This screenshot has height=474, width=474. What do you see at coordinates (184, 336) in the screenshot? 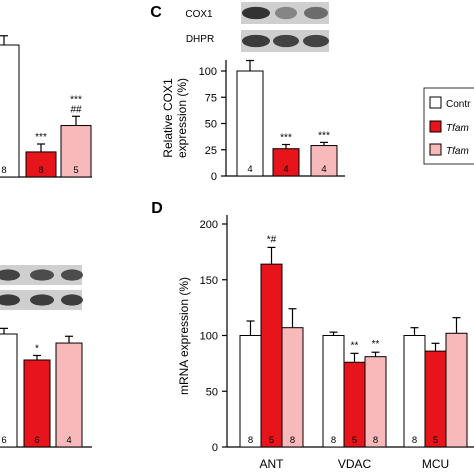
I see `y-axis-label: mRNA expression (%)` at bounding box center [184, 336].